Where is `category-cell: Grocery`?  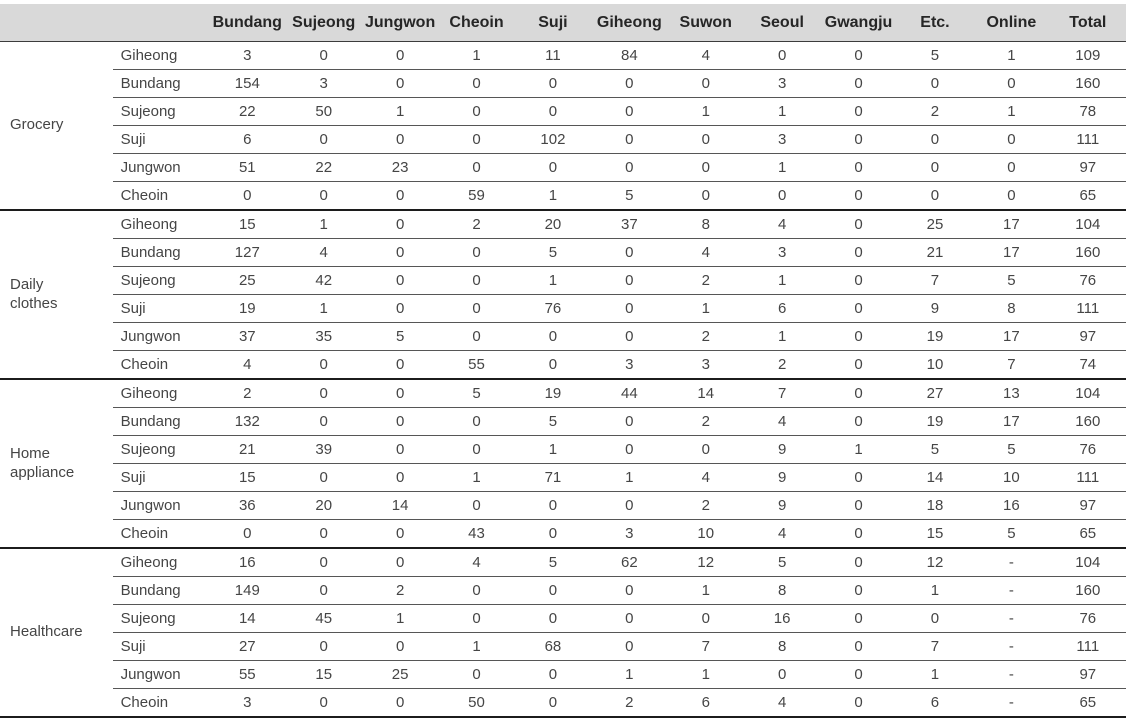
category-cell: Grocery is located at coordinates (56, 126).